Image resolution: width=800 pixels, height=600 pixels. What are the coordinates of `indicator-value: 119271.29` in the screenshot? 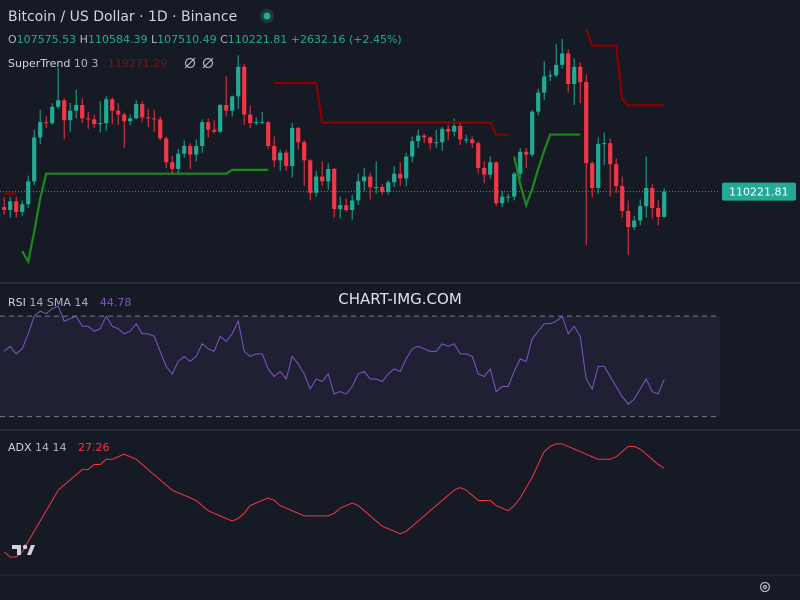 It's located at (138, 63).